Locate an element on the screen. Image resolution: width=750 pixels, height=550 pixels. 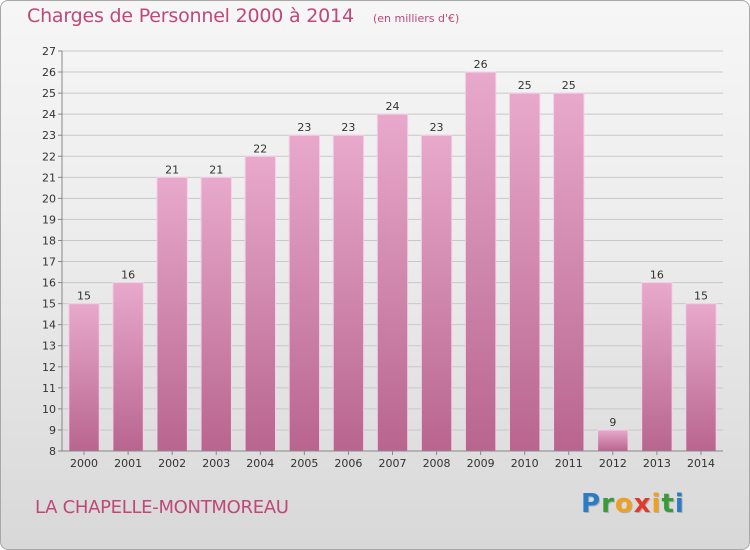
bar-2004 is located at coordinates (260, 303).